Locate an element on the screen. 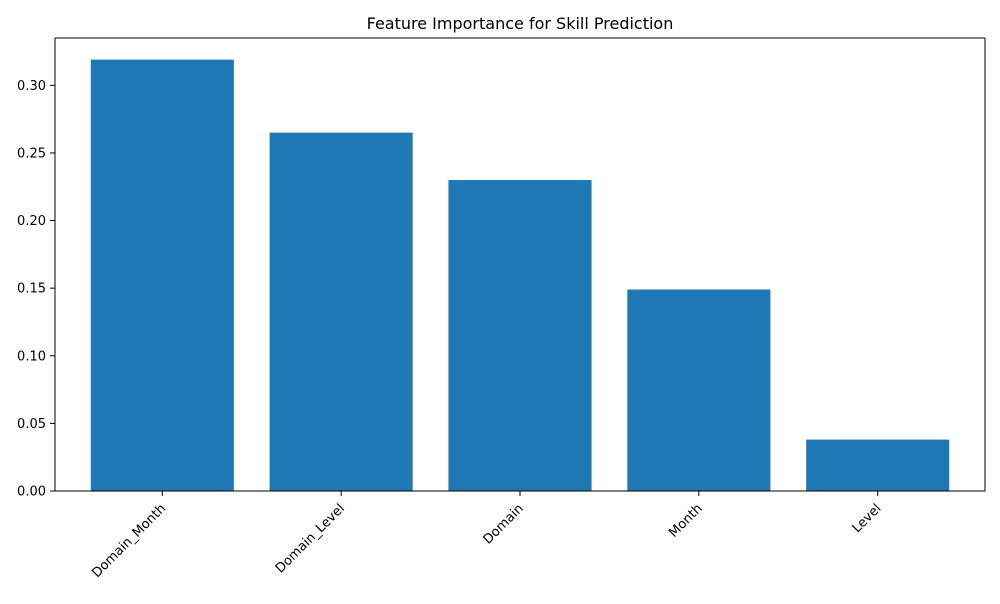 This screenshot has width=1000, height=604. y-tick-label: 0.05 is located at coordinates (31, 424).